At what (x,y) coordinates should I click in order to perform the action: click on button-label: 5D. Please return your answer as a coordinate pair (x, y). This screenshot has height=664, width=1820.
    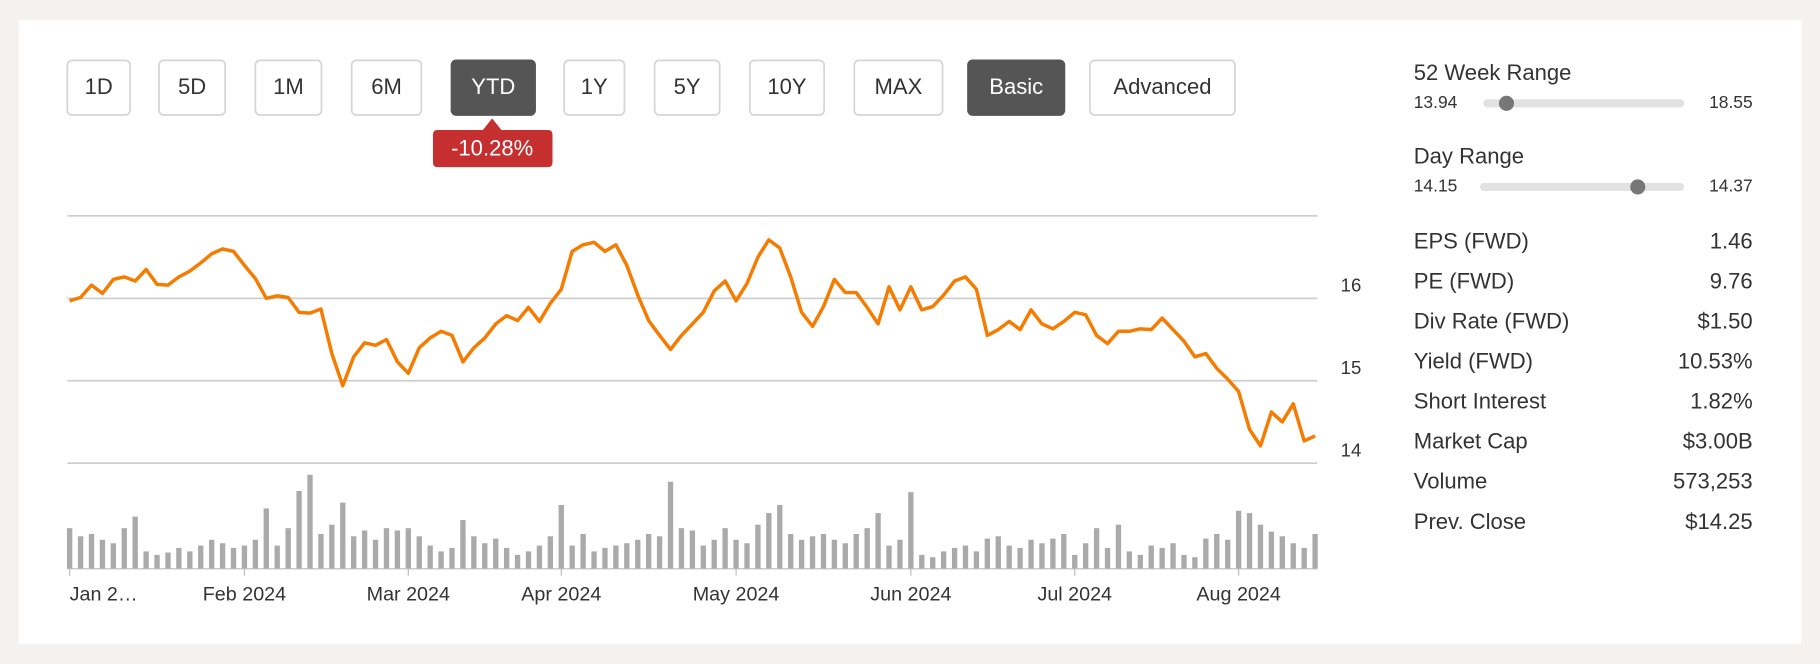
    Looking at the image, I should click on (192, 86).